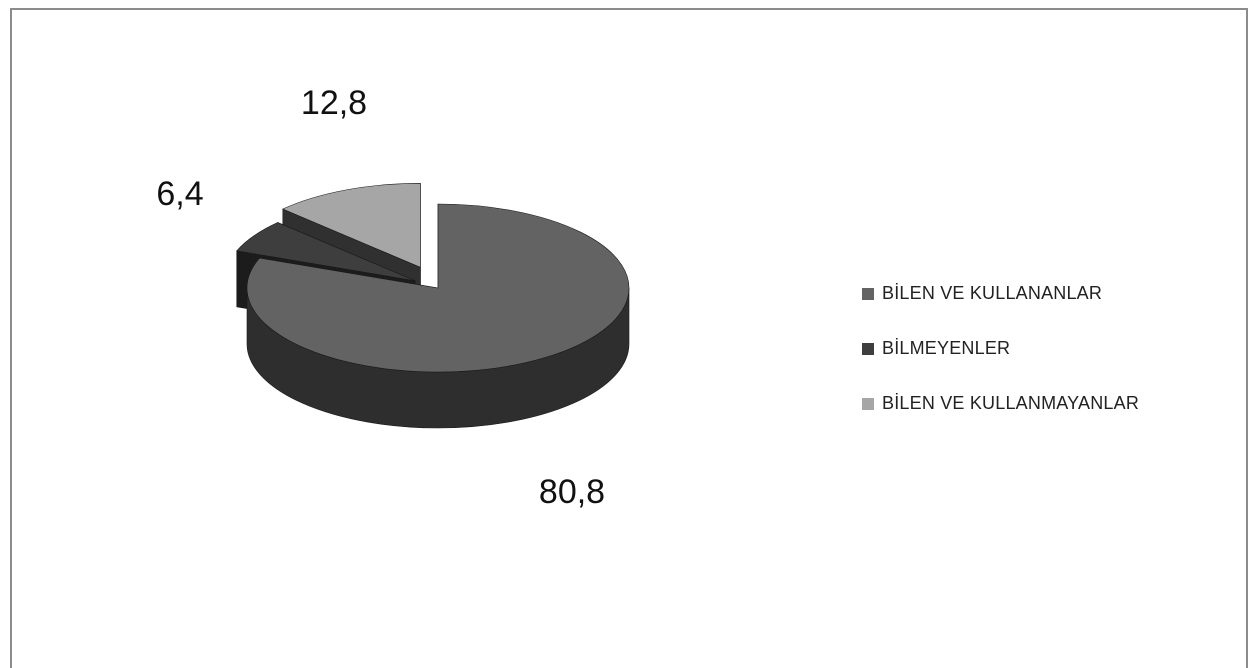 The width and height of the screenshot is (1256, 668). What do you see at coordinates (572, 492) in the screenshot?
I see `data-label-bilen-ve-kullananlar: 80,8` at bounding box center [572, 492].